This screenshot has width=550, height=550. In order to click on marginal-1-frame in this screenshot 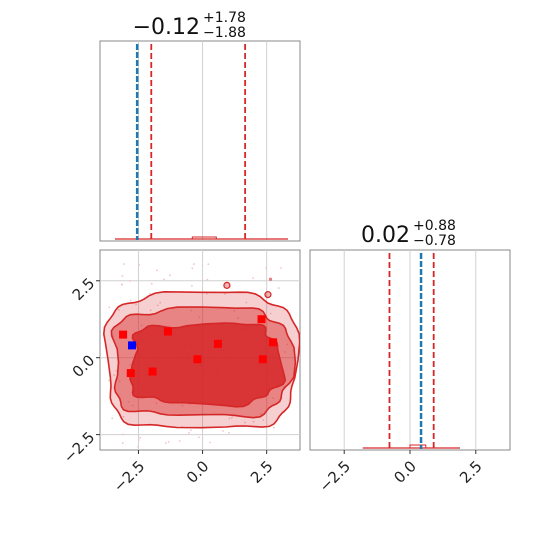, I will do `click(200, 141)`.